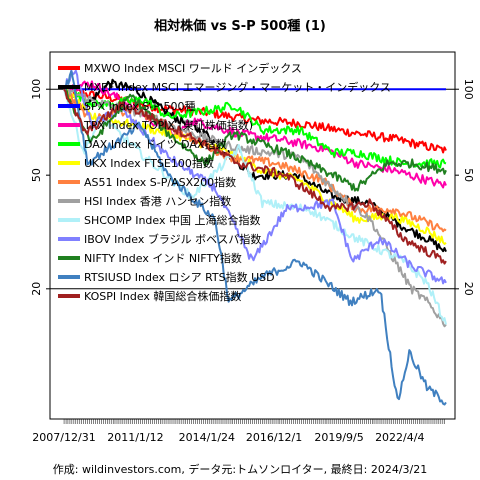 Image resolution: width=480 pixels, height=480 pixels. I want to click on legend-entry-1: MXEF Index MSCI エマージング・マーケット・インデックス, so click(237, 87).